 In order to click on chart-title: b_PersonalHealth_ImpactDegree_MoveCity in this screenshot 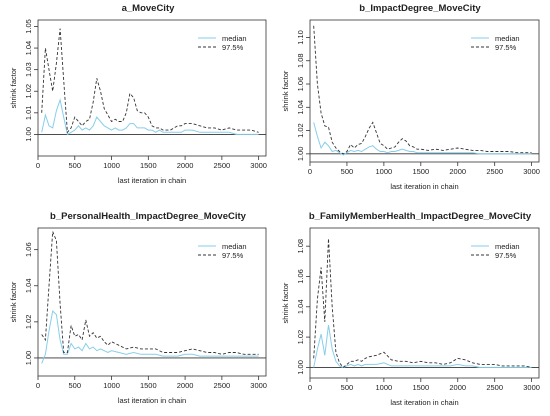, I will do `click(148, 216)`.